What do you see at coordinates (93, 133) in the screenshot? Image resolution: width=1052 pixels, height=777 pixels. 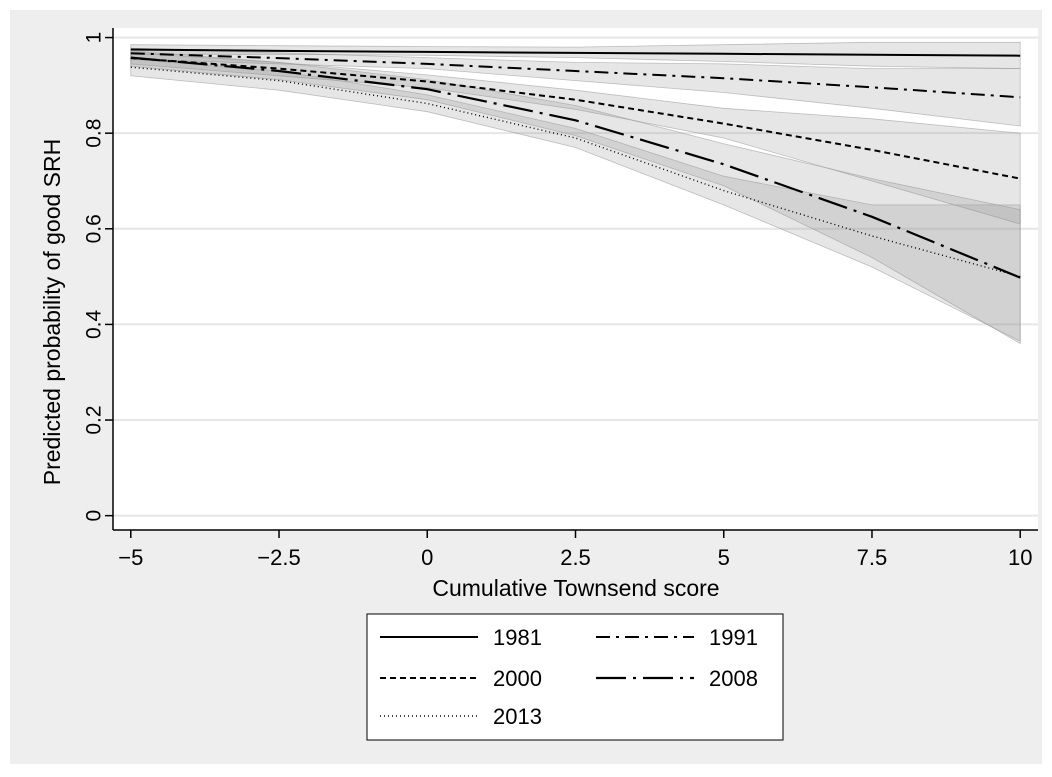 I see `y-tick-label-0-8: 0.8` at bounding box center [93, 133].